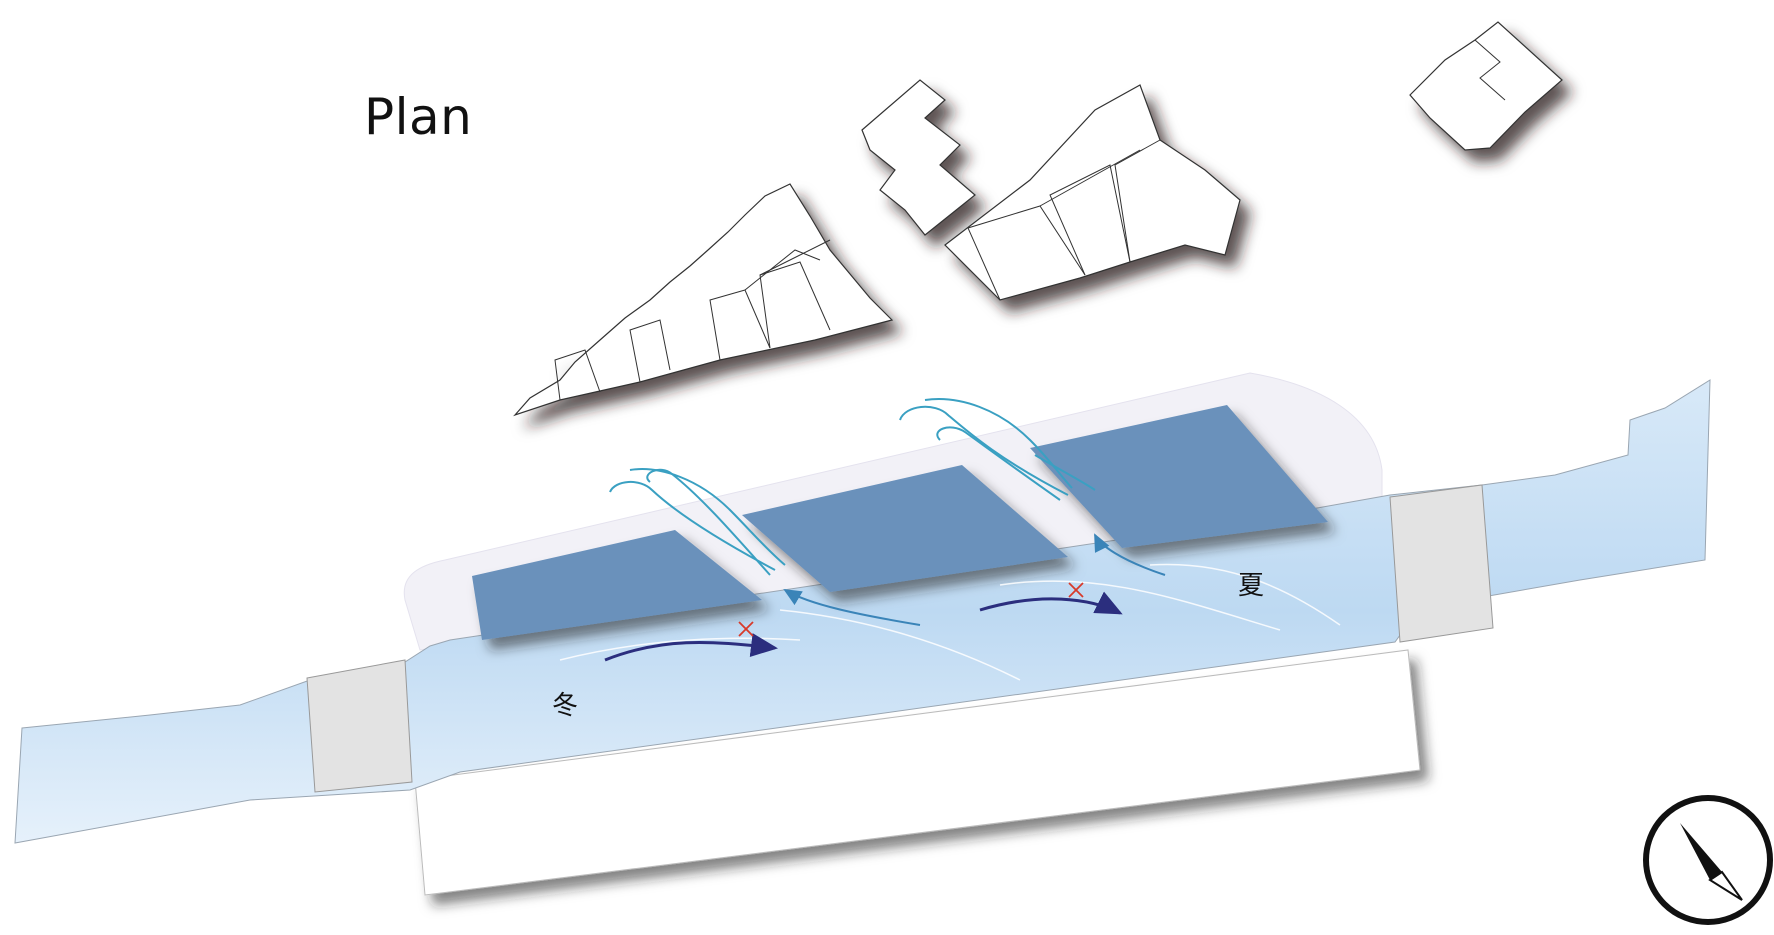 The image size is (1774, 935). Describe the element at coordinates (974, 579) in the screenshot. I see `summer-wind-arrows` at that location.